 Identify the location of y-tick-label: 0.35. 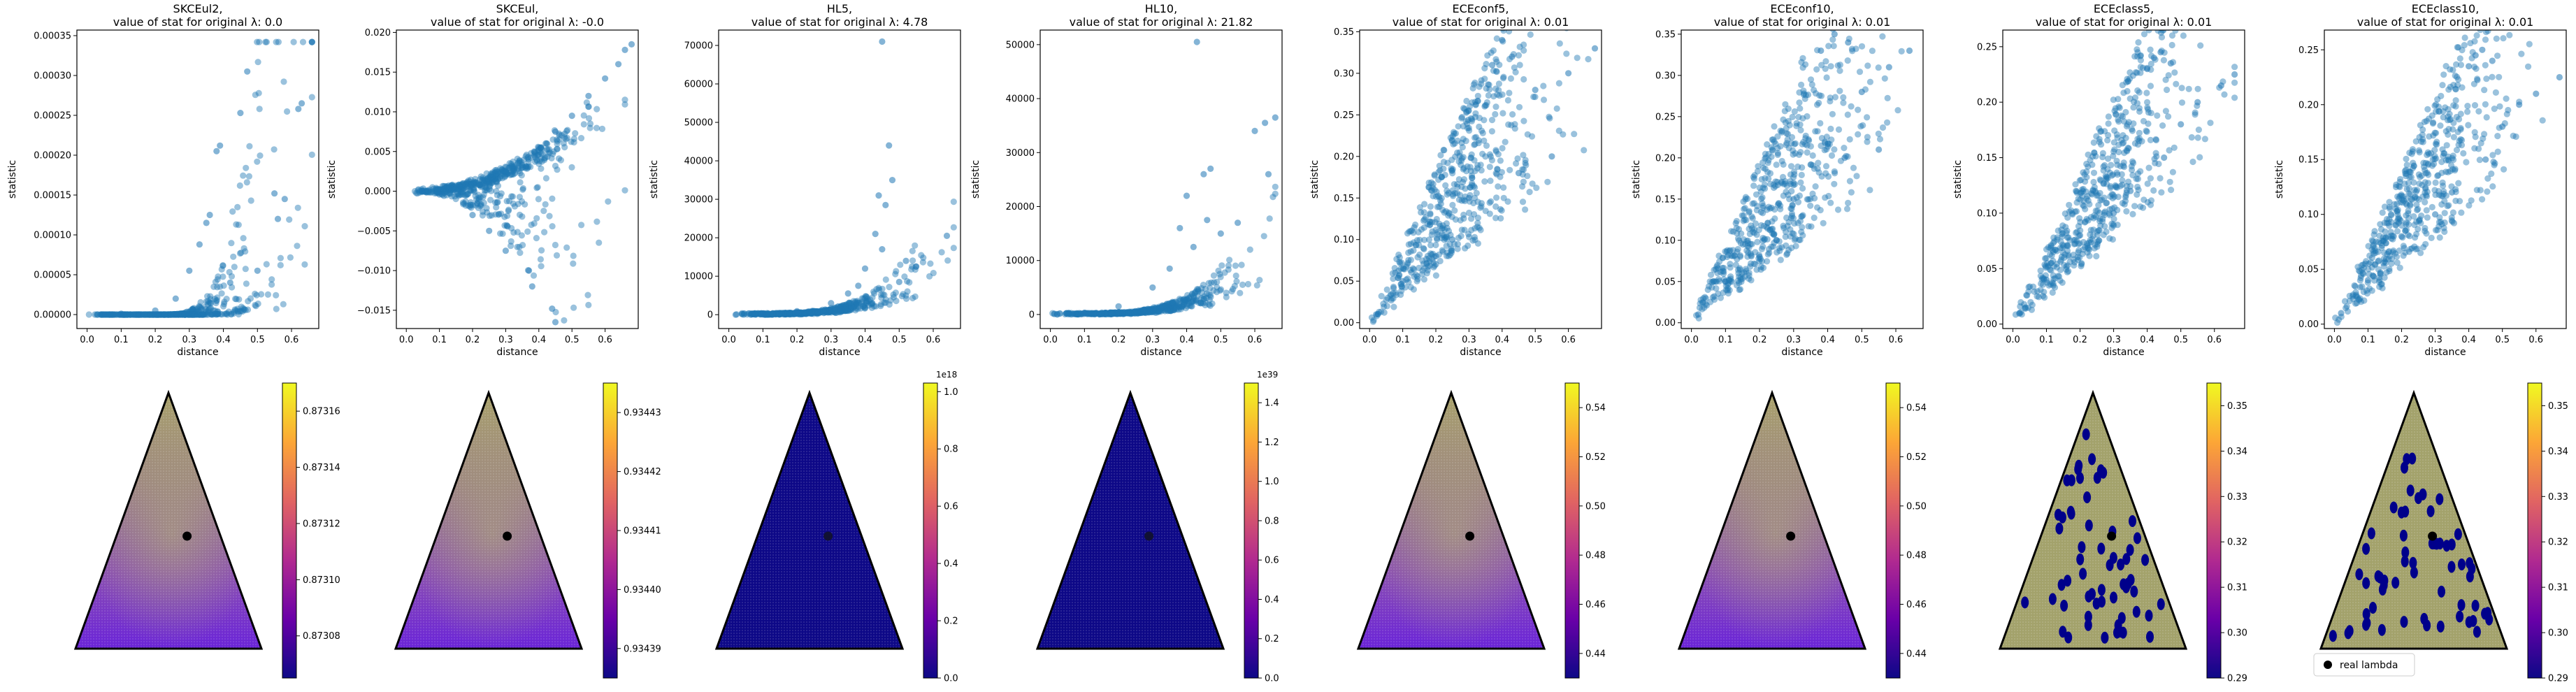
(1344, 32).